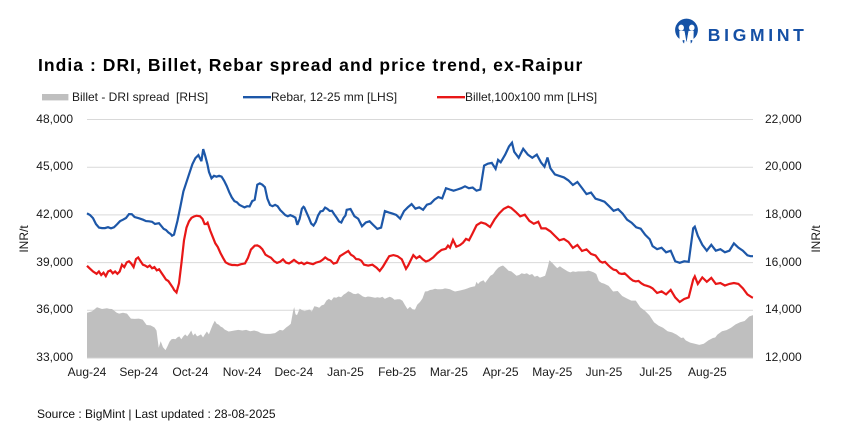  Describe the element at coordinates (758, 35) in the screenshot. I see `svg-text: BIGMINT` at that location.